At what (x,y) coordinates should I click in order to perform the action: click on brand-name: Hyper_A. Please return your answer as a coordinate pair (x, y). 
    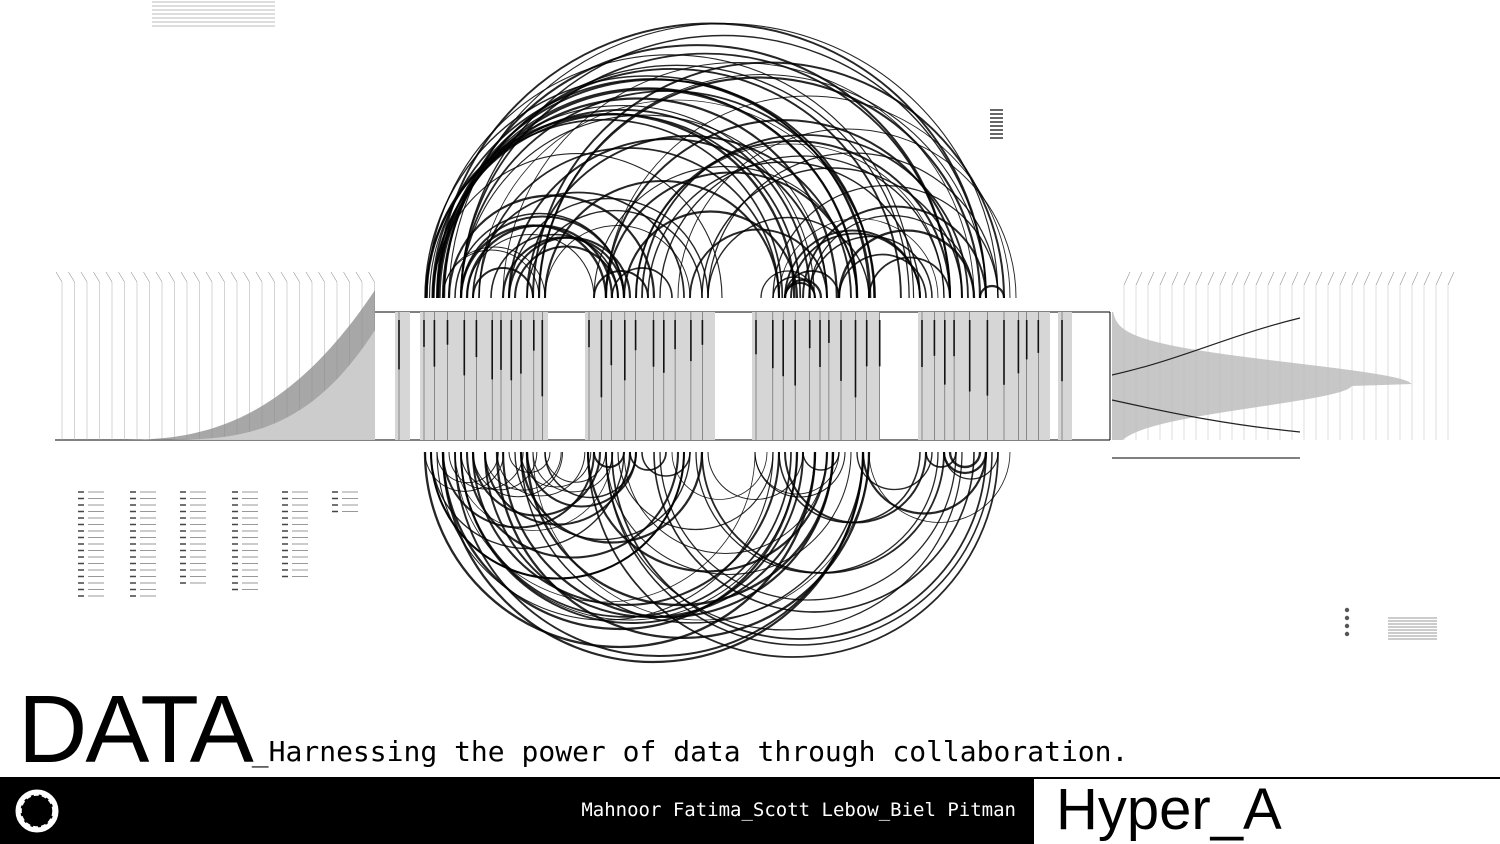
    Looking at the image, I should click on (1169, 809).